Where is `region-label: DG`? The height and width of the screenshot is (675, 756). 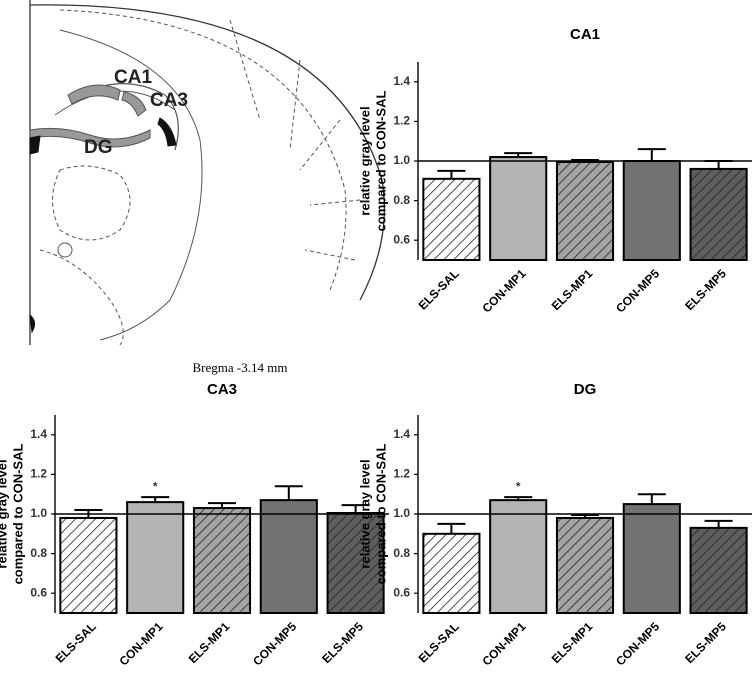
region-label: DG is located at coordinates (98, 147).